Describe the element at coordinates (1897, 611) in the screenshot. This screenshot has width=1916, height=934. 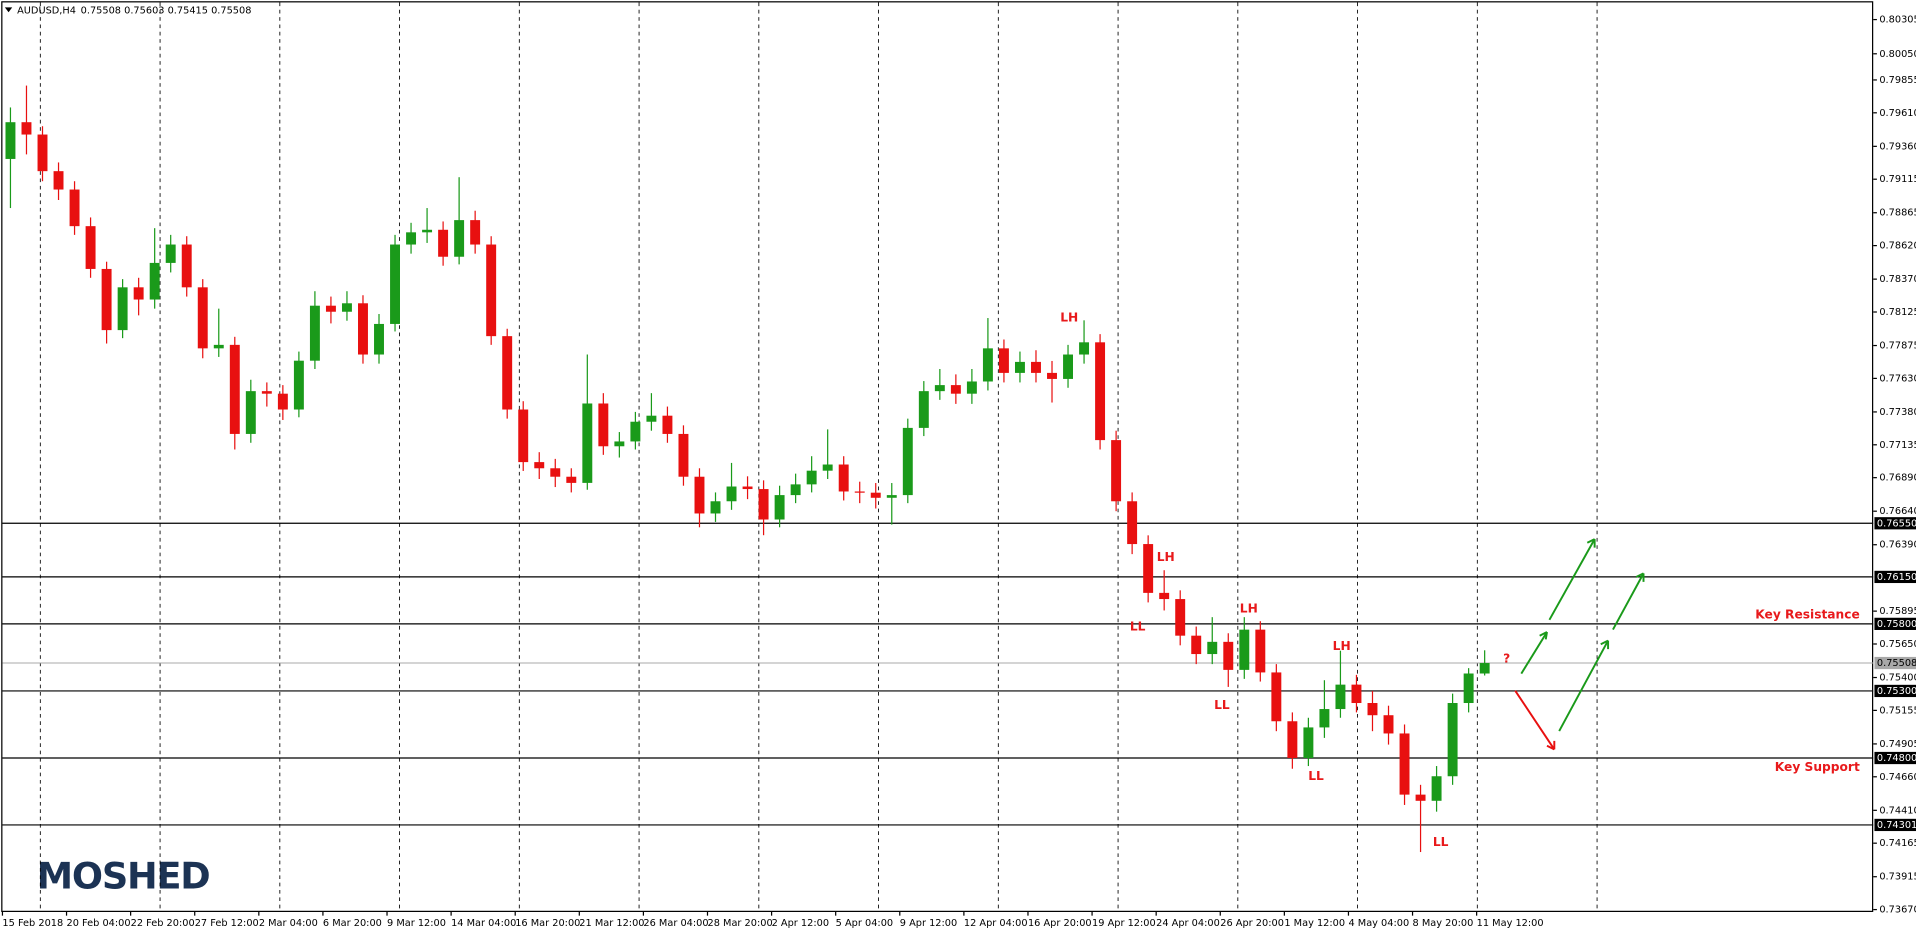
I see `y-tick-label: 0.75895` at that location.